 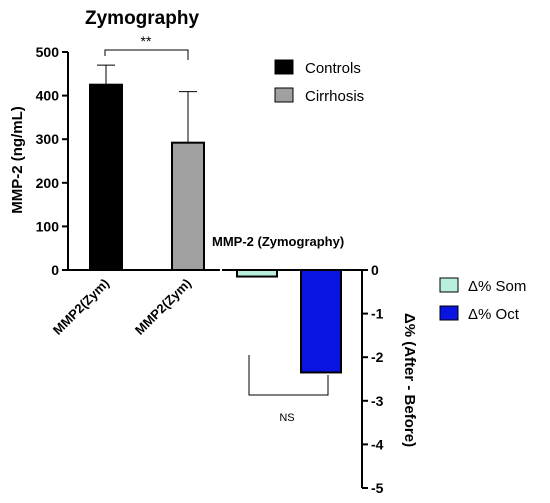 What do you see at coordinates (48, 52) in the screenshot?
I see `left-y-tick-label: 500` at bounding box center [48, 52].